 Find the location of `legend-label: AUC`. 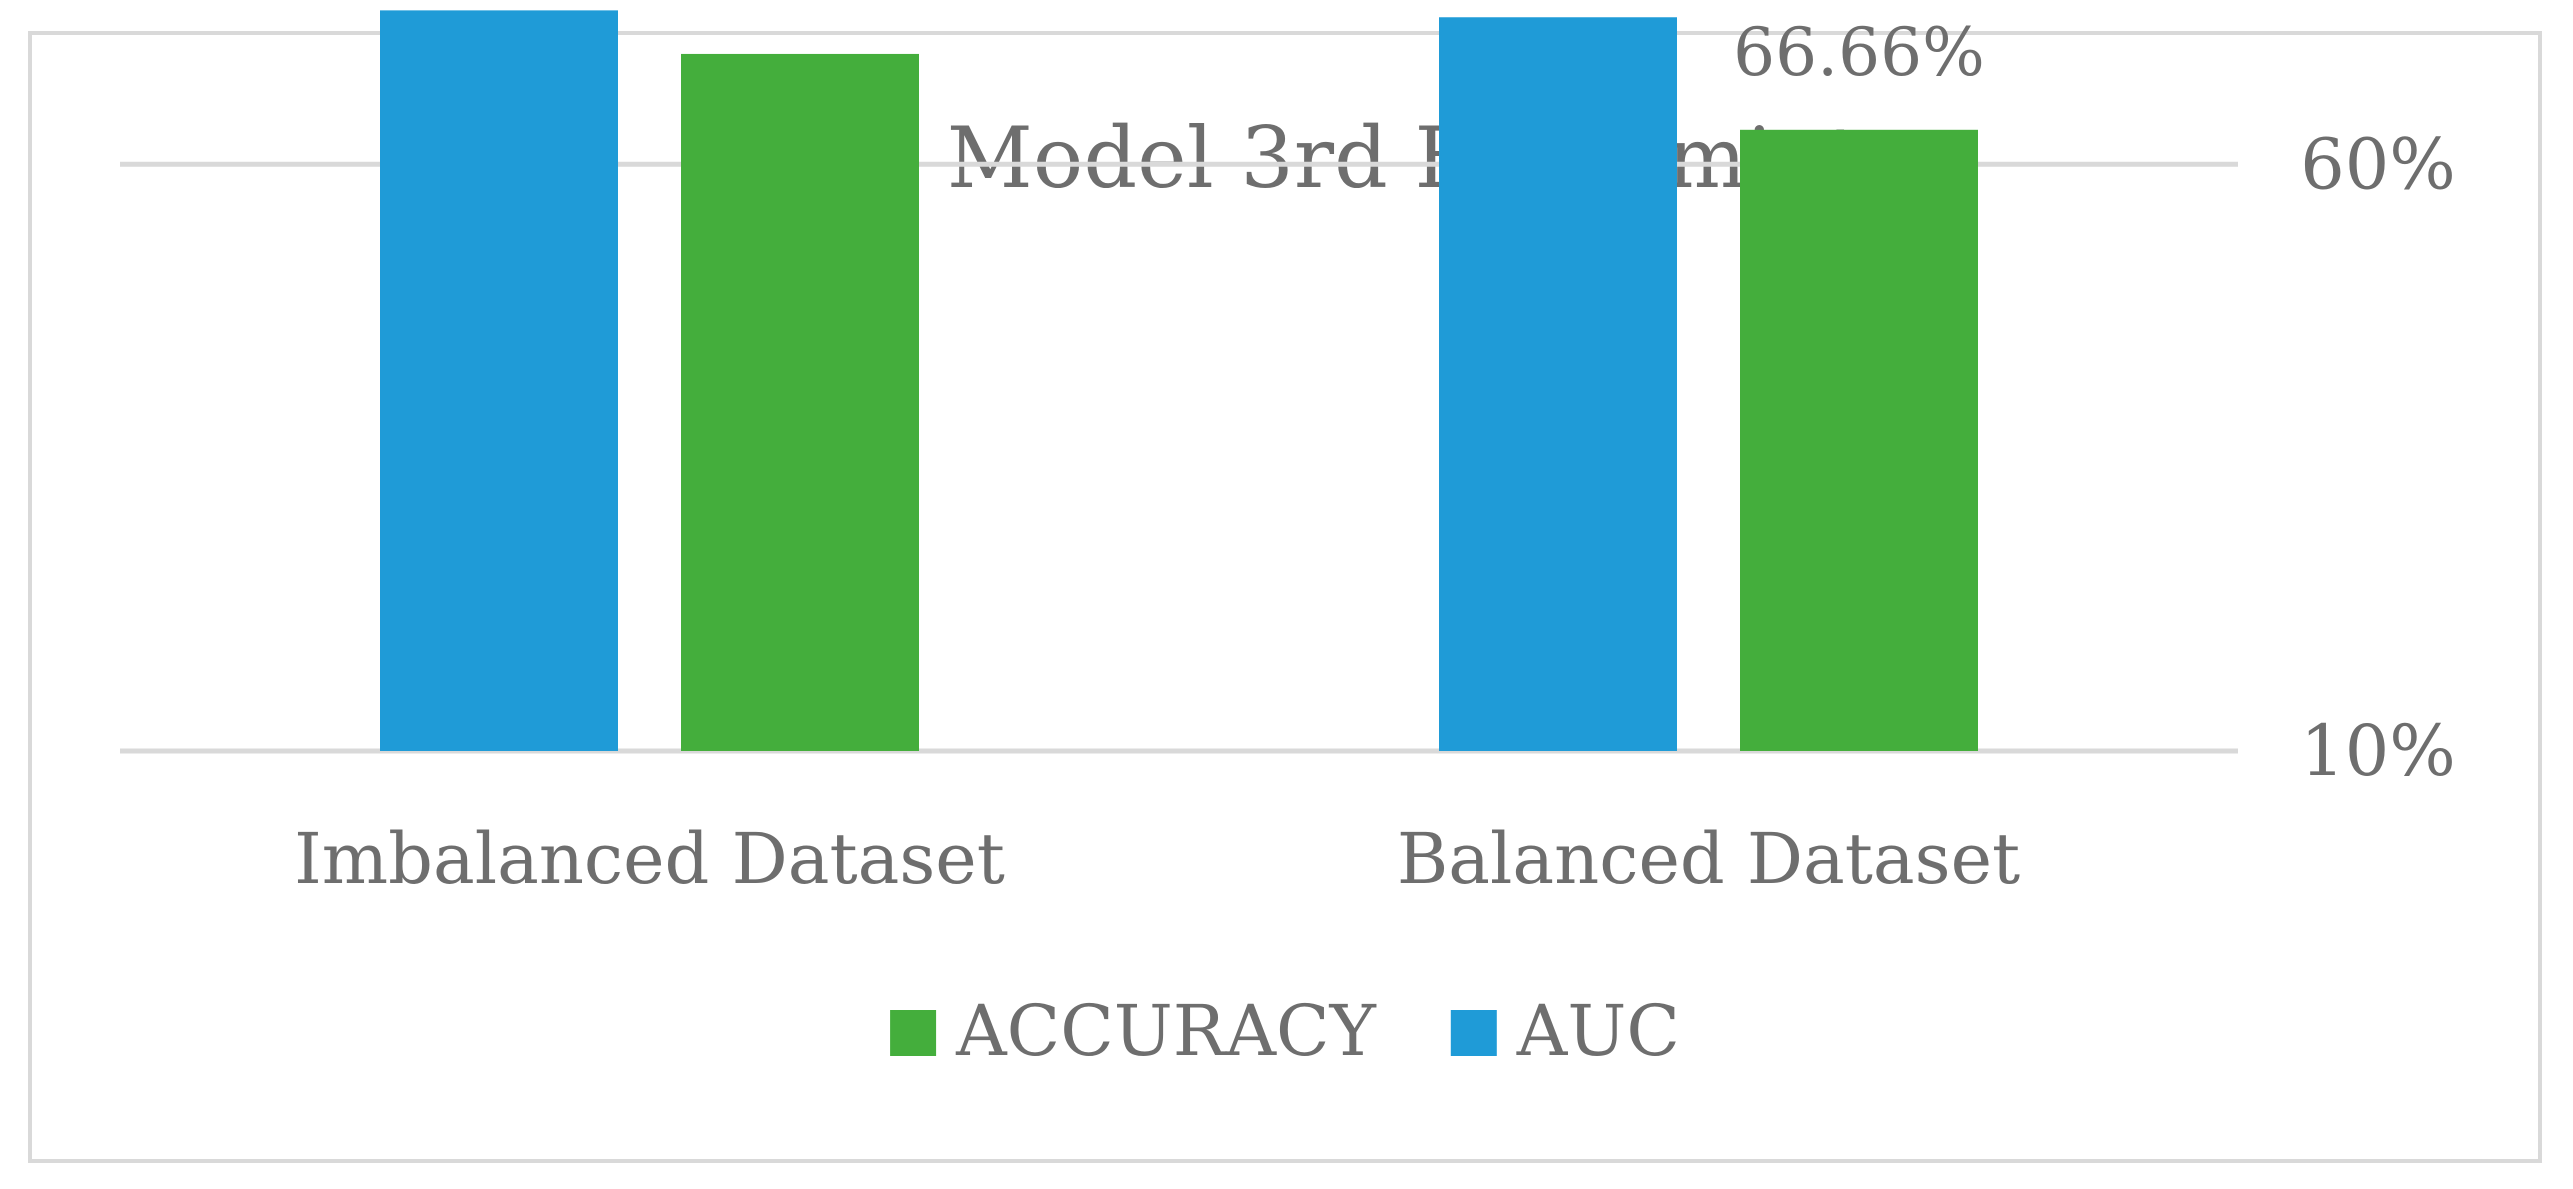

legend-label: AUC is located at coordinates (1598, 1031).